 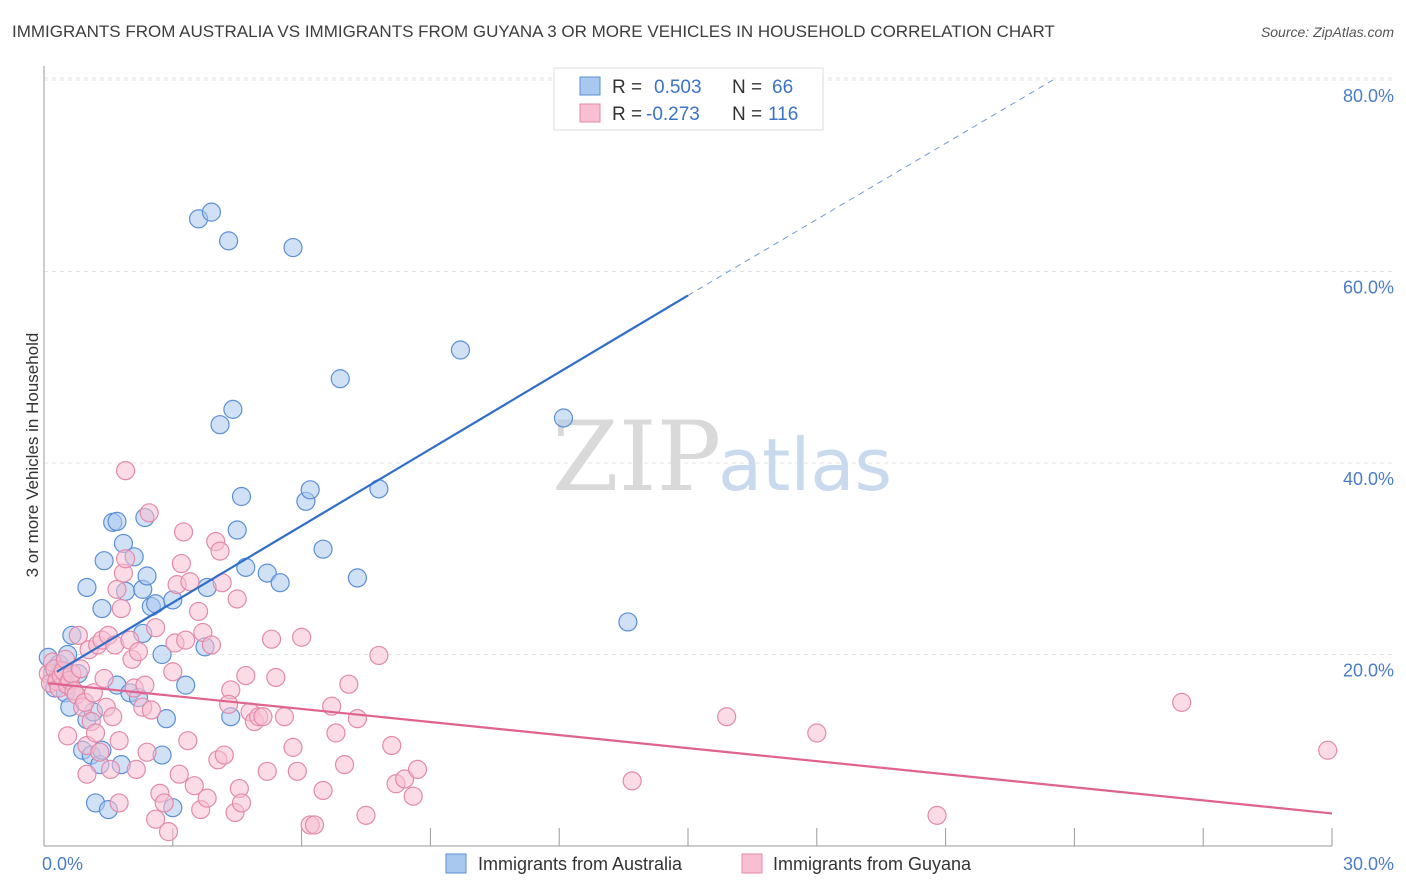 I want to click on source-label: Source: ZipAtlas.com, so click(x=1327, y=32).